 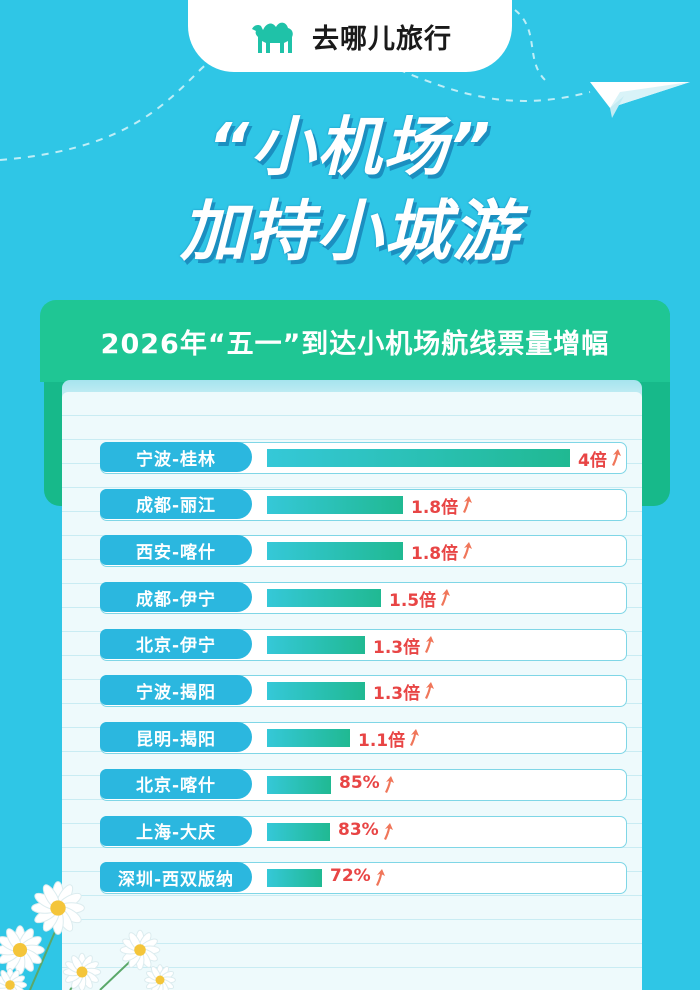 I want to click on route-label: 上海-大庆, so click(x=176, y=830).